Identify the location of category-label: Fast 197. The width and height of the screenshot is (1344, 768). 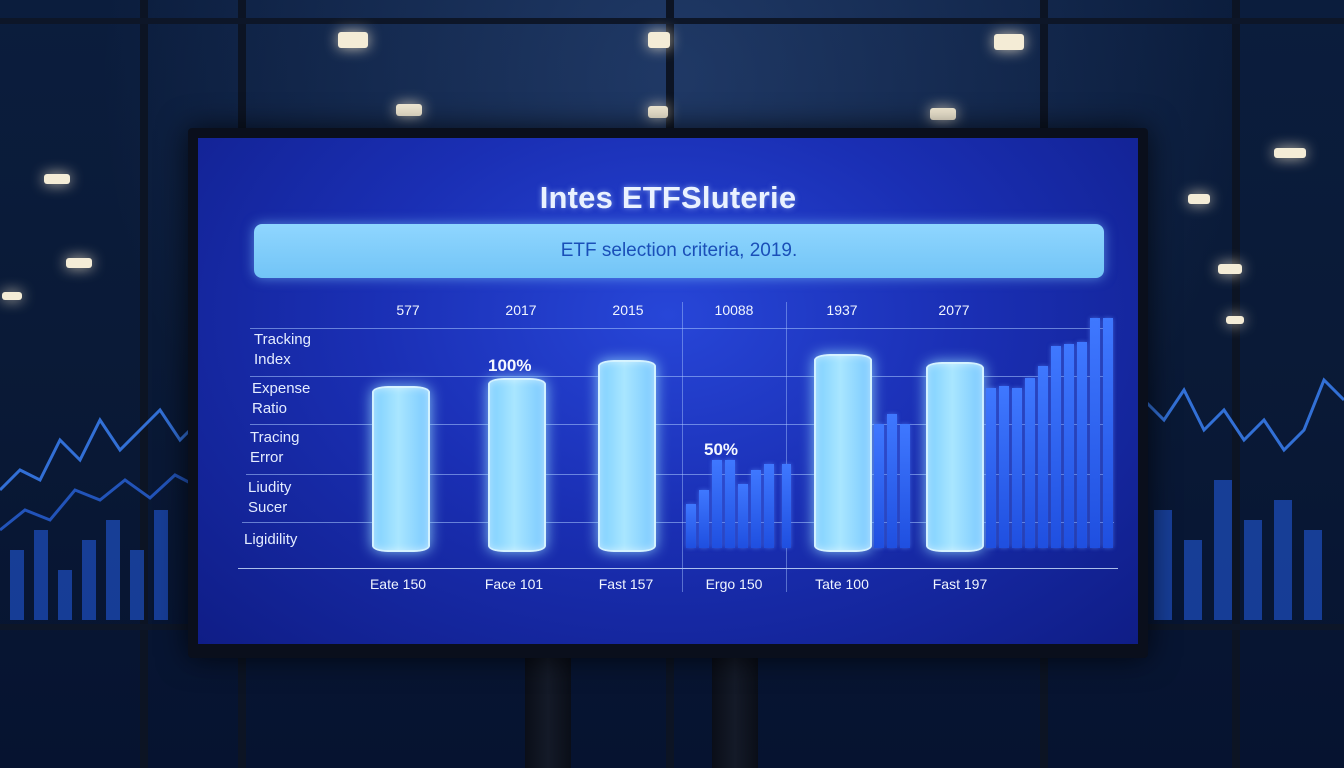
(960, 584).